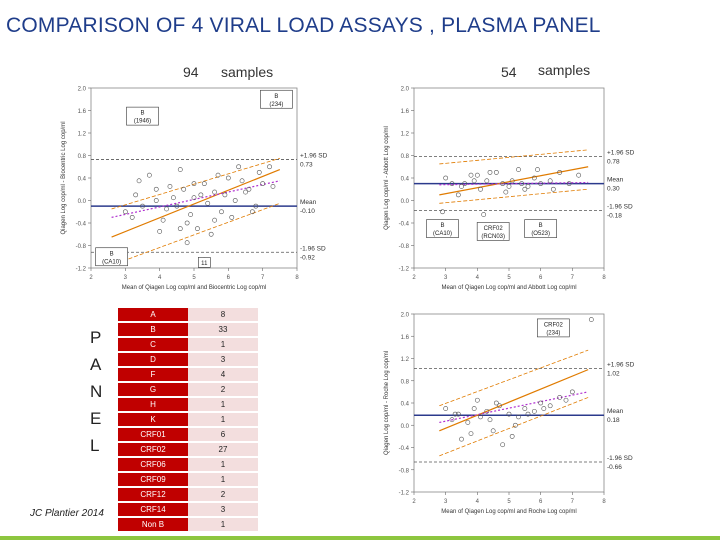  Describe the element at coordinates (613, 420) in the screenshot. I see `ref-line-value: 0.18` at that location.